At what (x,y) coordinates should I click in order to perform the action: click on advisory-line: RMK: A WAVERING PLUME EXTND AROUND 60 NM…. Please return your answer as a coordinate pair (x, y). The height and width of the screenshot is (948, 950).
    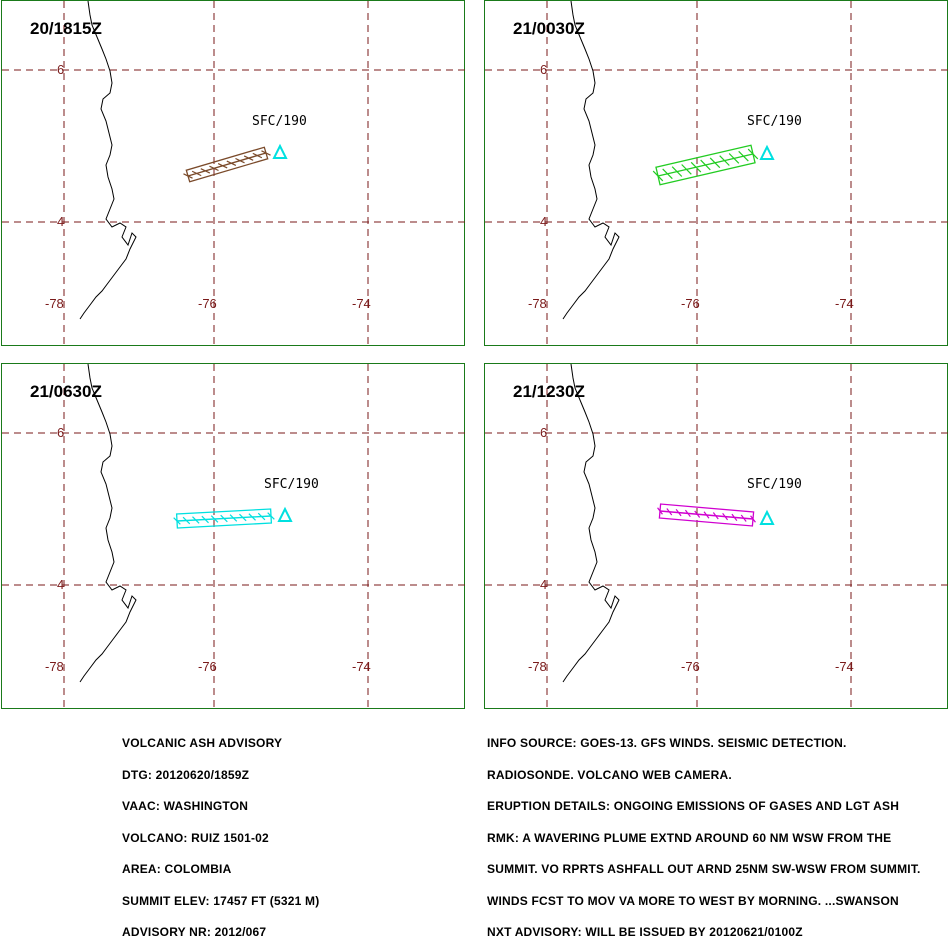
    Looking at the image, I should click on (689, 837).